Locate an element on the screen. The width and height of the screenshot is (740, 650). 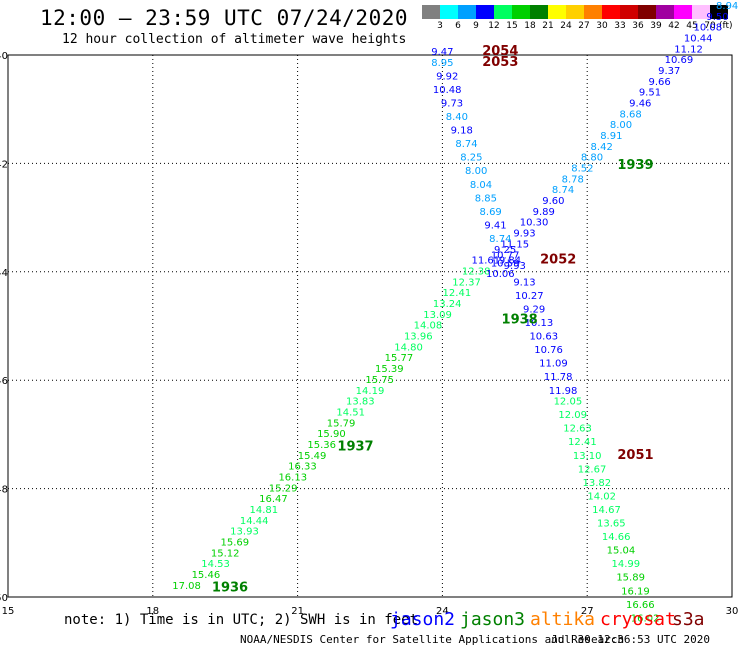
data-label: 9.84 is located at coordinates (510, 261).